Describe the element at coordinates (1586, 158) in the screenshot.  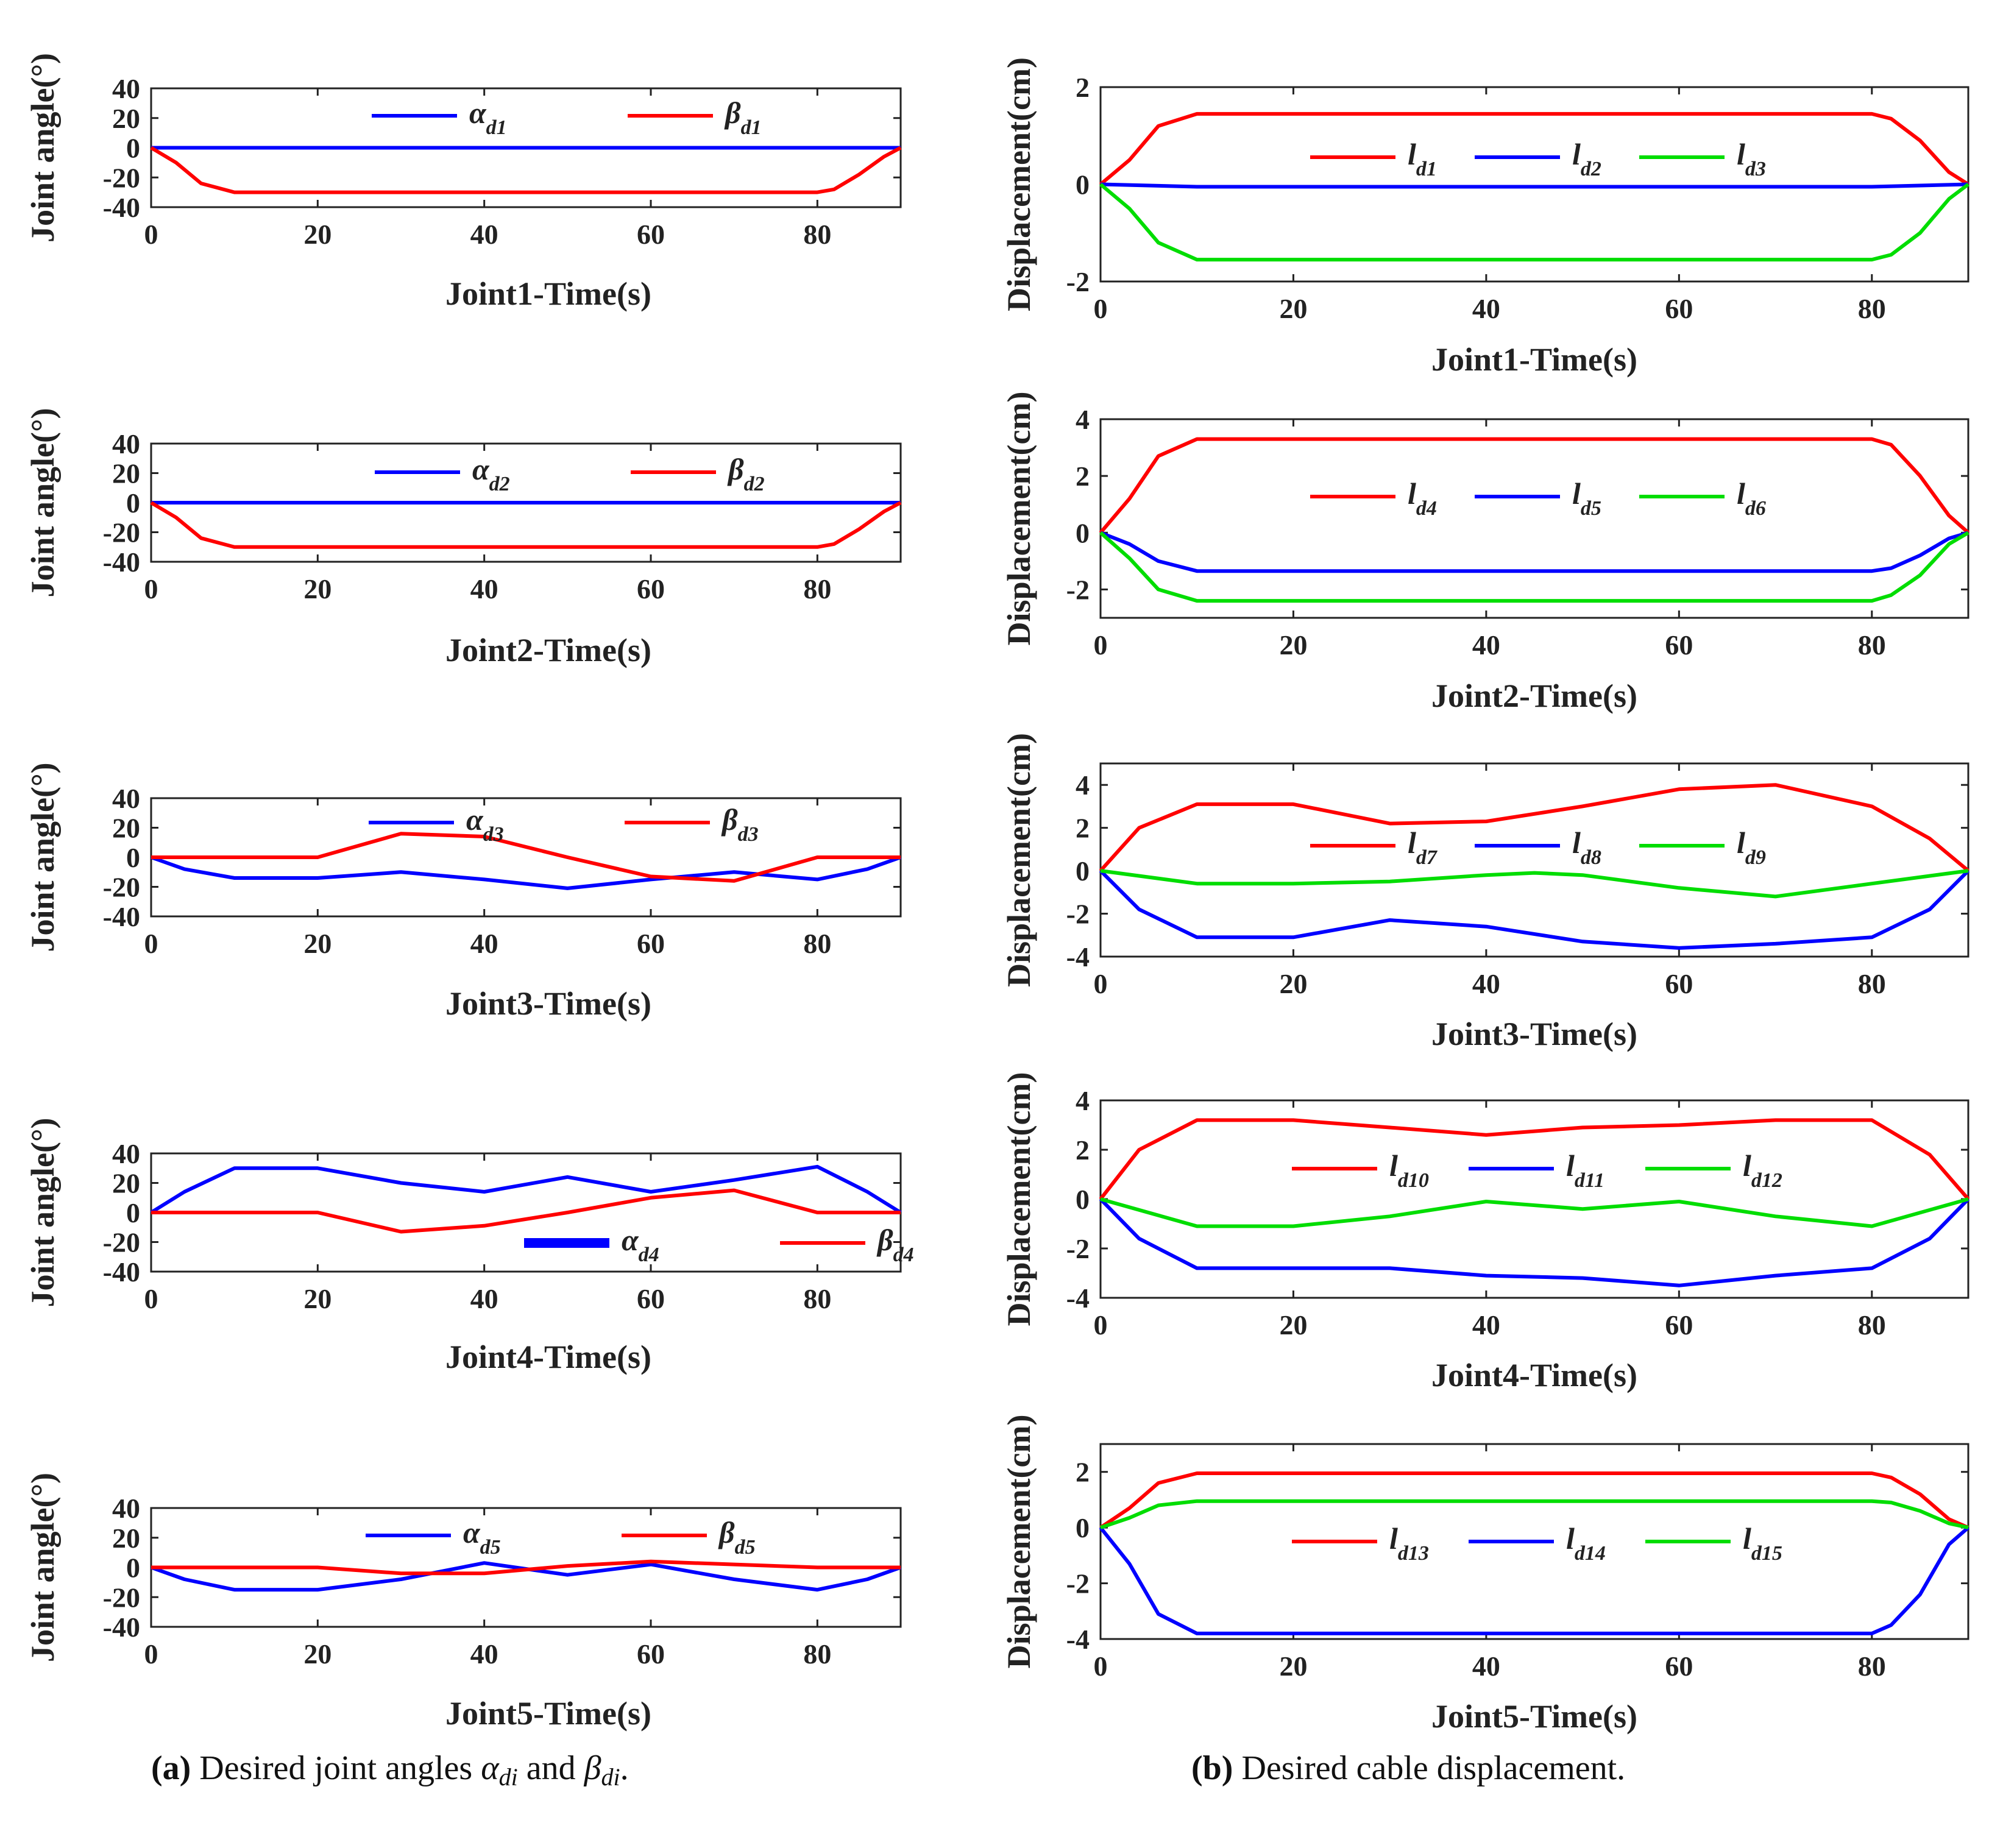
I see `legend-entry: ld2` at that location.